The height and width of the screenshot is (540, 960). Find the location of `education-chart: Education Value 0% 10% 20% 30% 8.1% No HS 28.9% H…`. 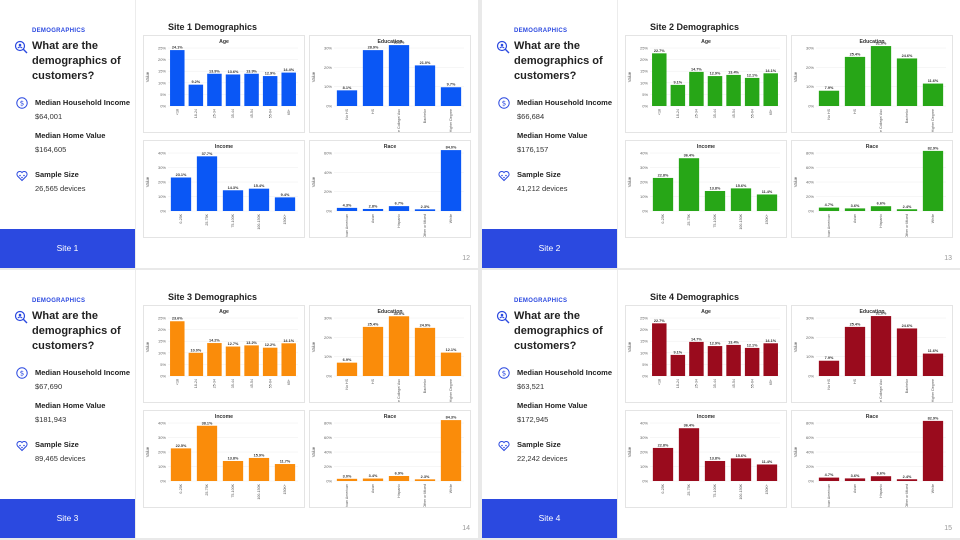

education-chart: Education Value 0% 10% 20% 30% 8.1% No HS 28.9% H… is located at coordinates (390, 84).